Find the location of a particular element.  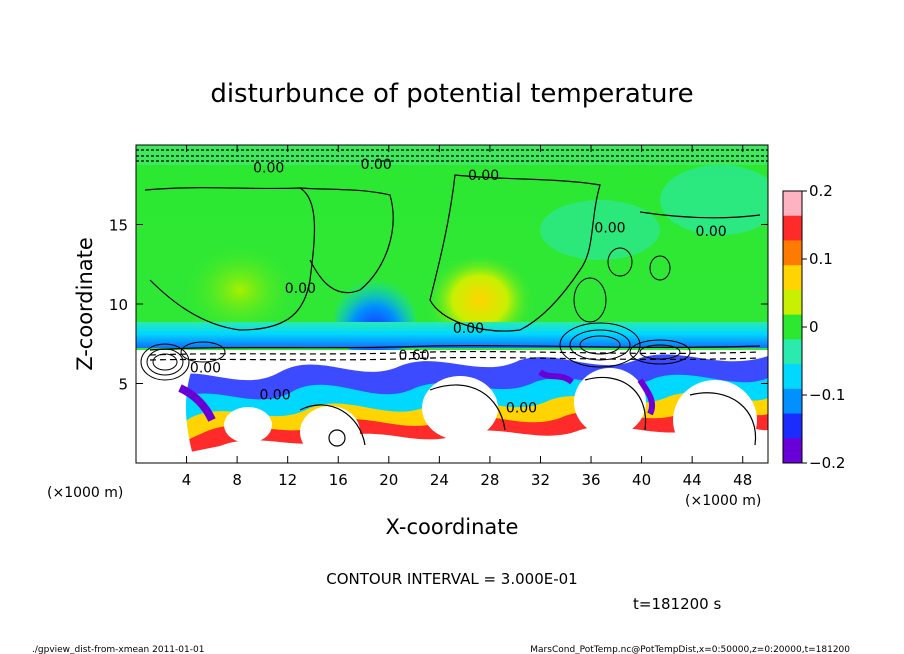

x-tick-label: 40 is located at coordinates (641, 480).